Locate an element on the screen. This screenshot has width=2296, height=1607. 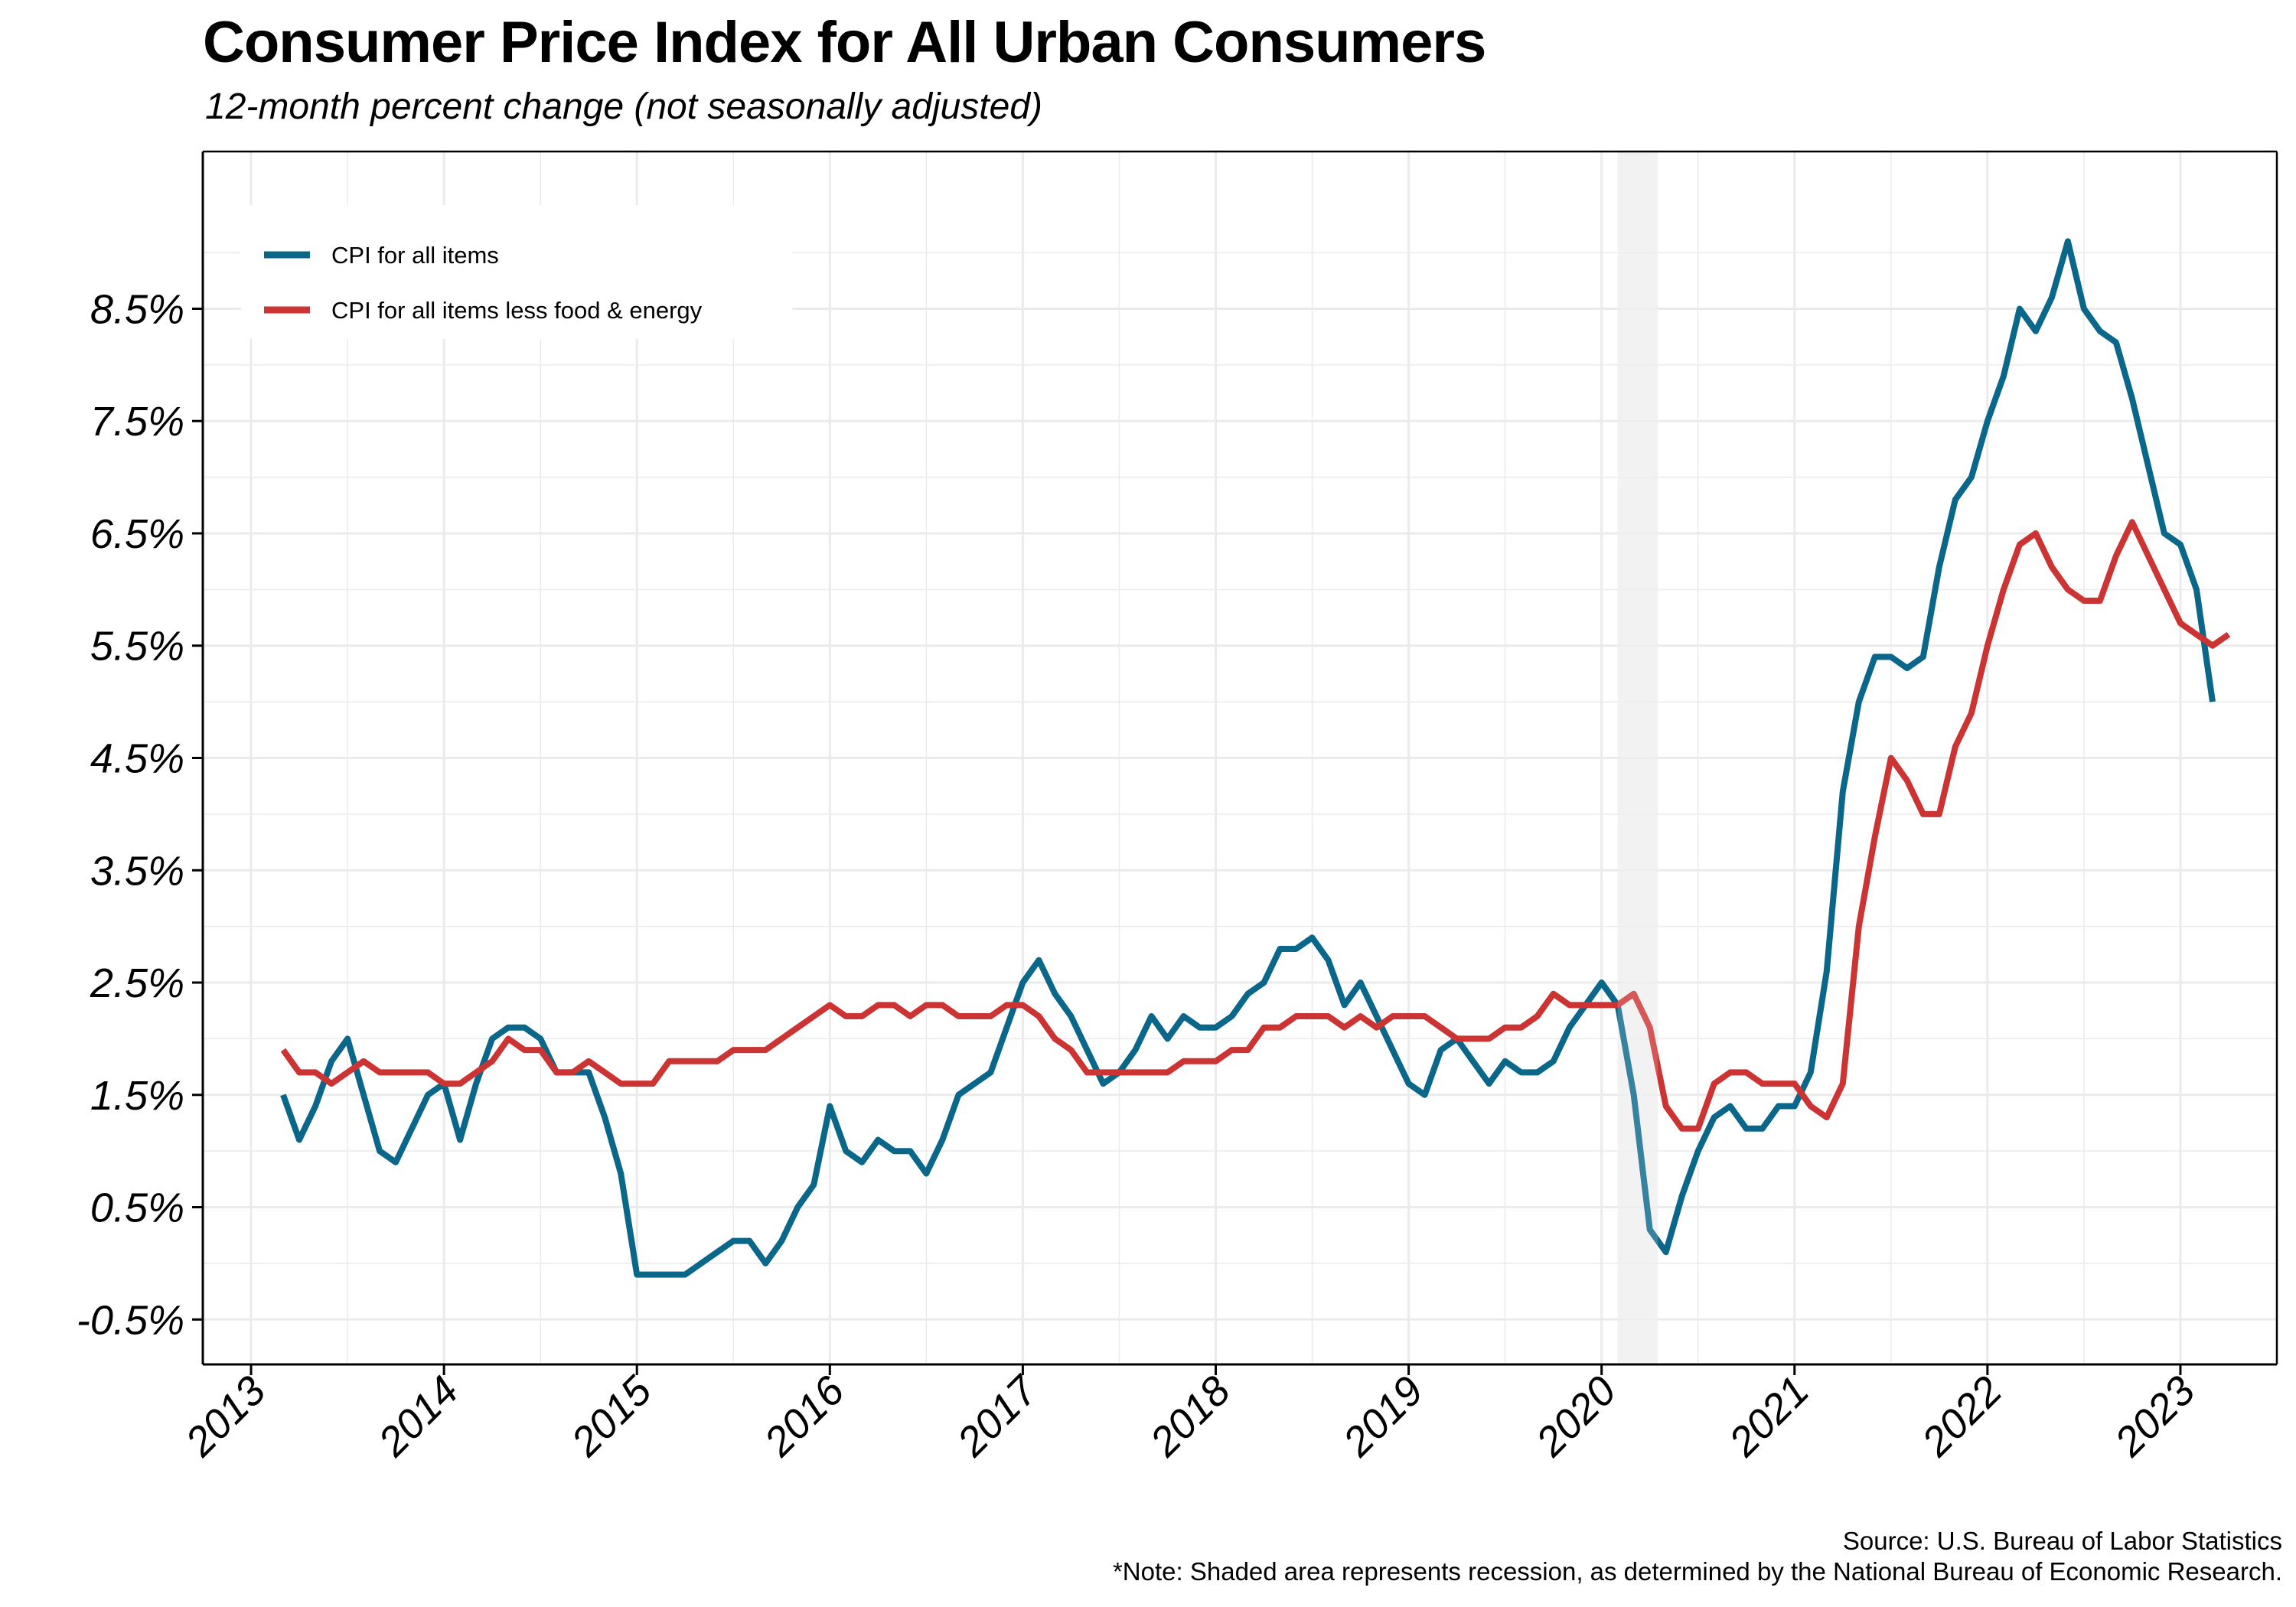
y-tick-label: 1.5% is located at coordinates (137, 1096).